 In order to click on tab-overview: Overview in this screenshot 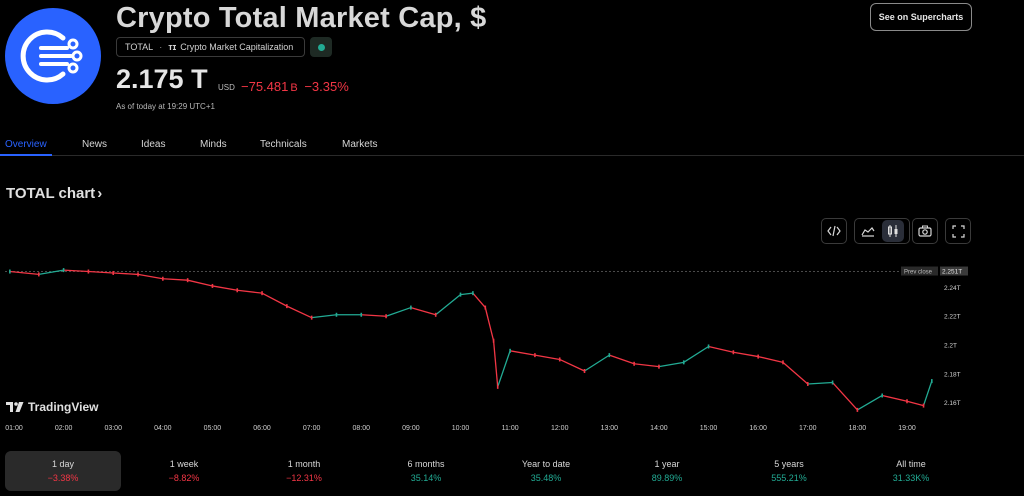, I will do `click(26, 144)`.